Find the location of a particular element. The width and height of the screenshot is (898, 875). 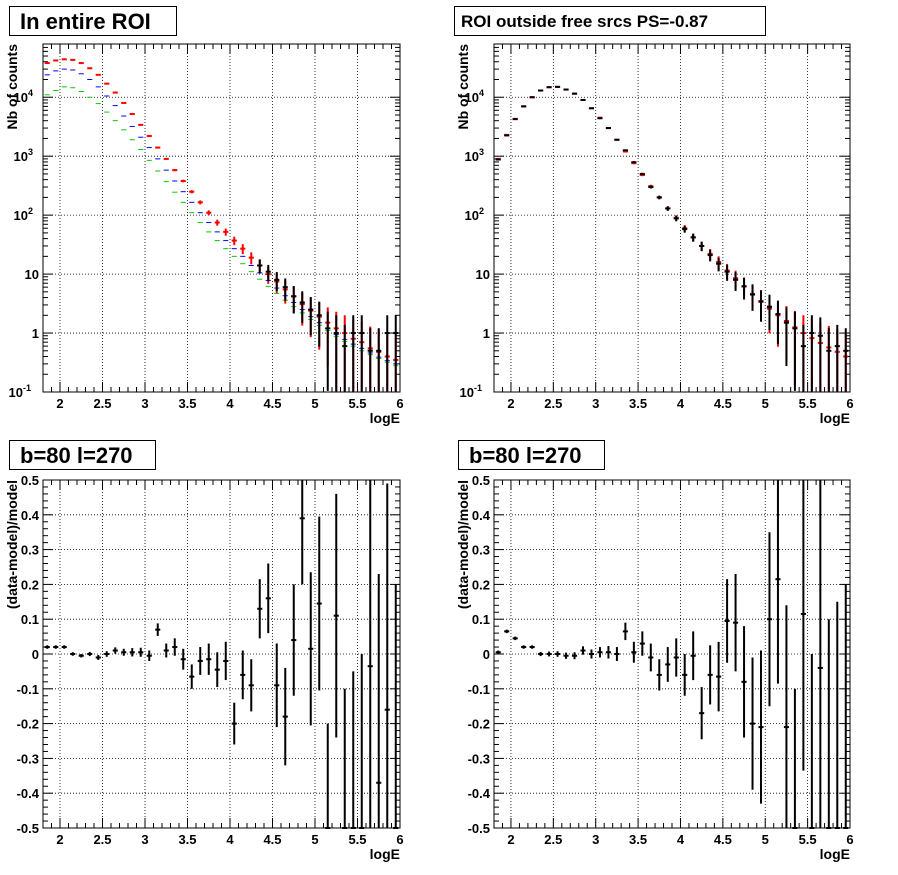

x-tick-label: 5.5 is located at coordinates (357, 403).